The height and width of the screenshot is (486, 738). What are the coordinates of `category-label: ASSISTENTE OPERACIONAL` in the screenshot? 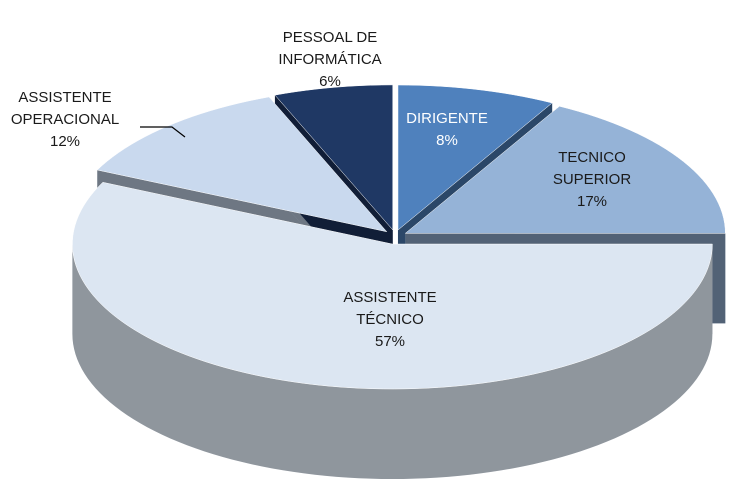 It's located at (65, 108).